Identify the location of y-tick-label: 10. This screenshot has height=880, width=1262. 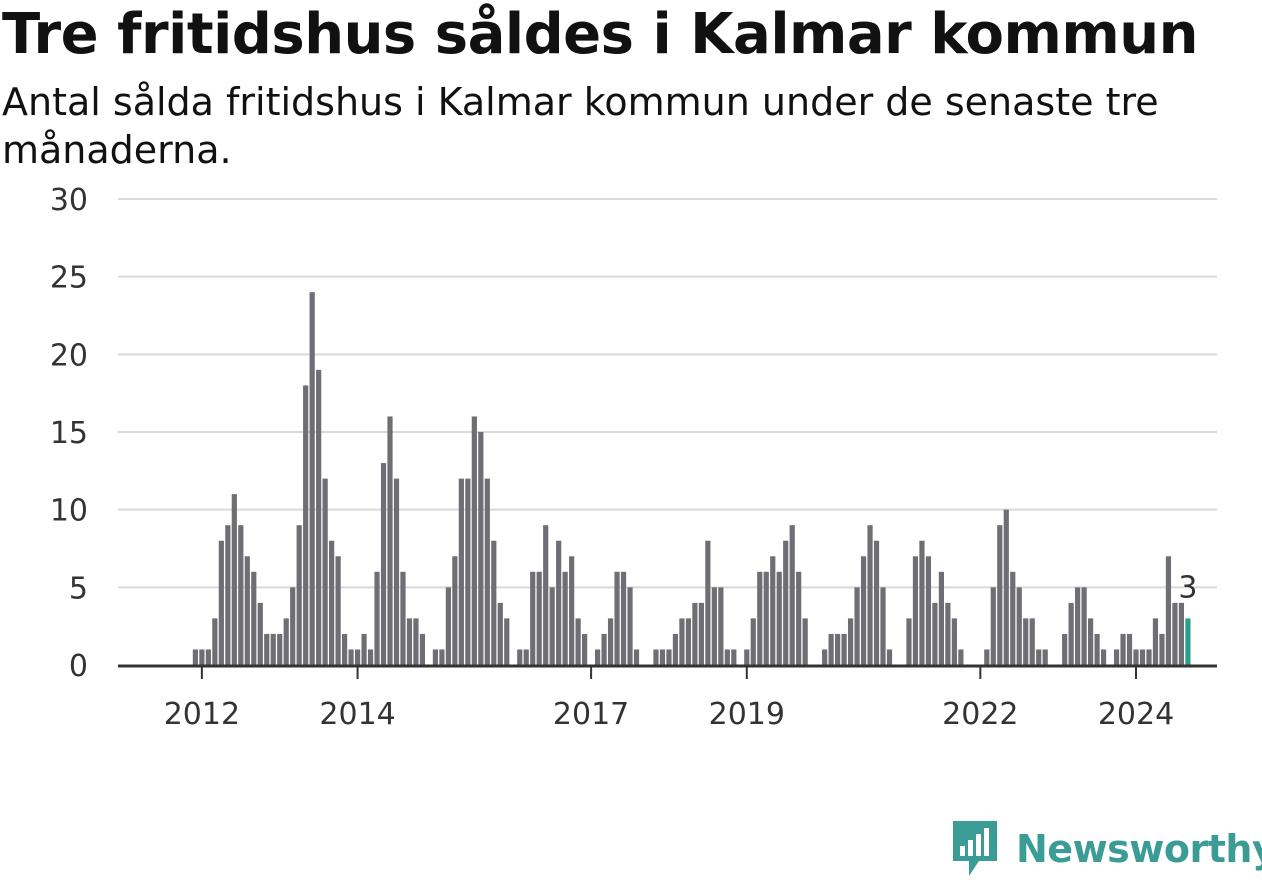
(69, 511).